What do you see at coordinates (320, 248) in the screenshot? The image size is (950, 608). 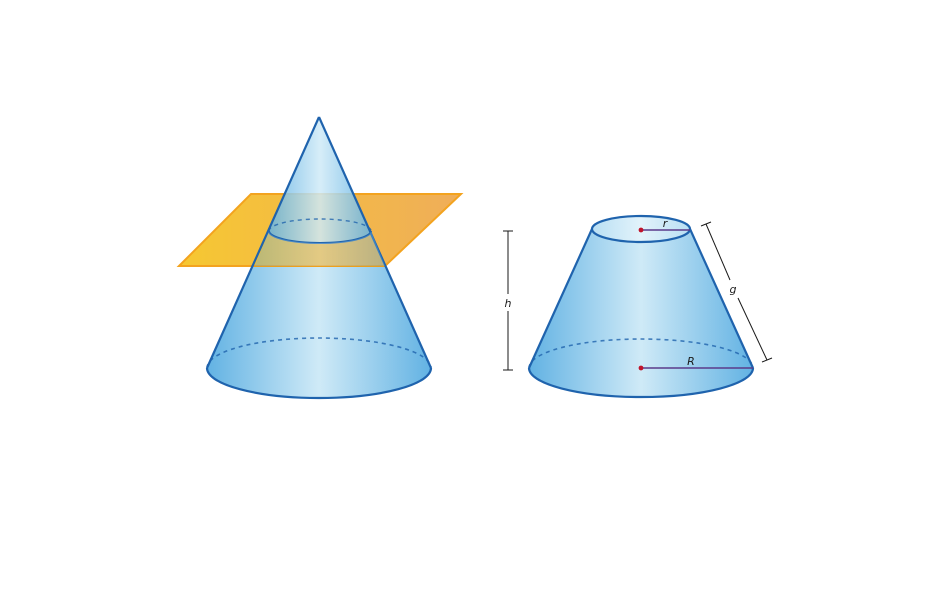 I see `cone-through-plane` at bounding box center [320, 248].